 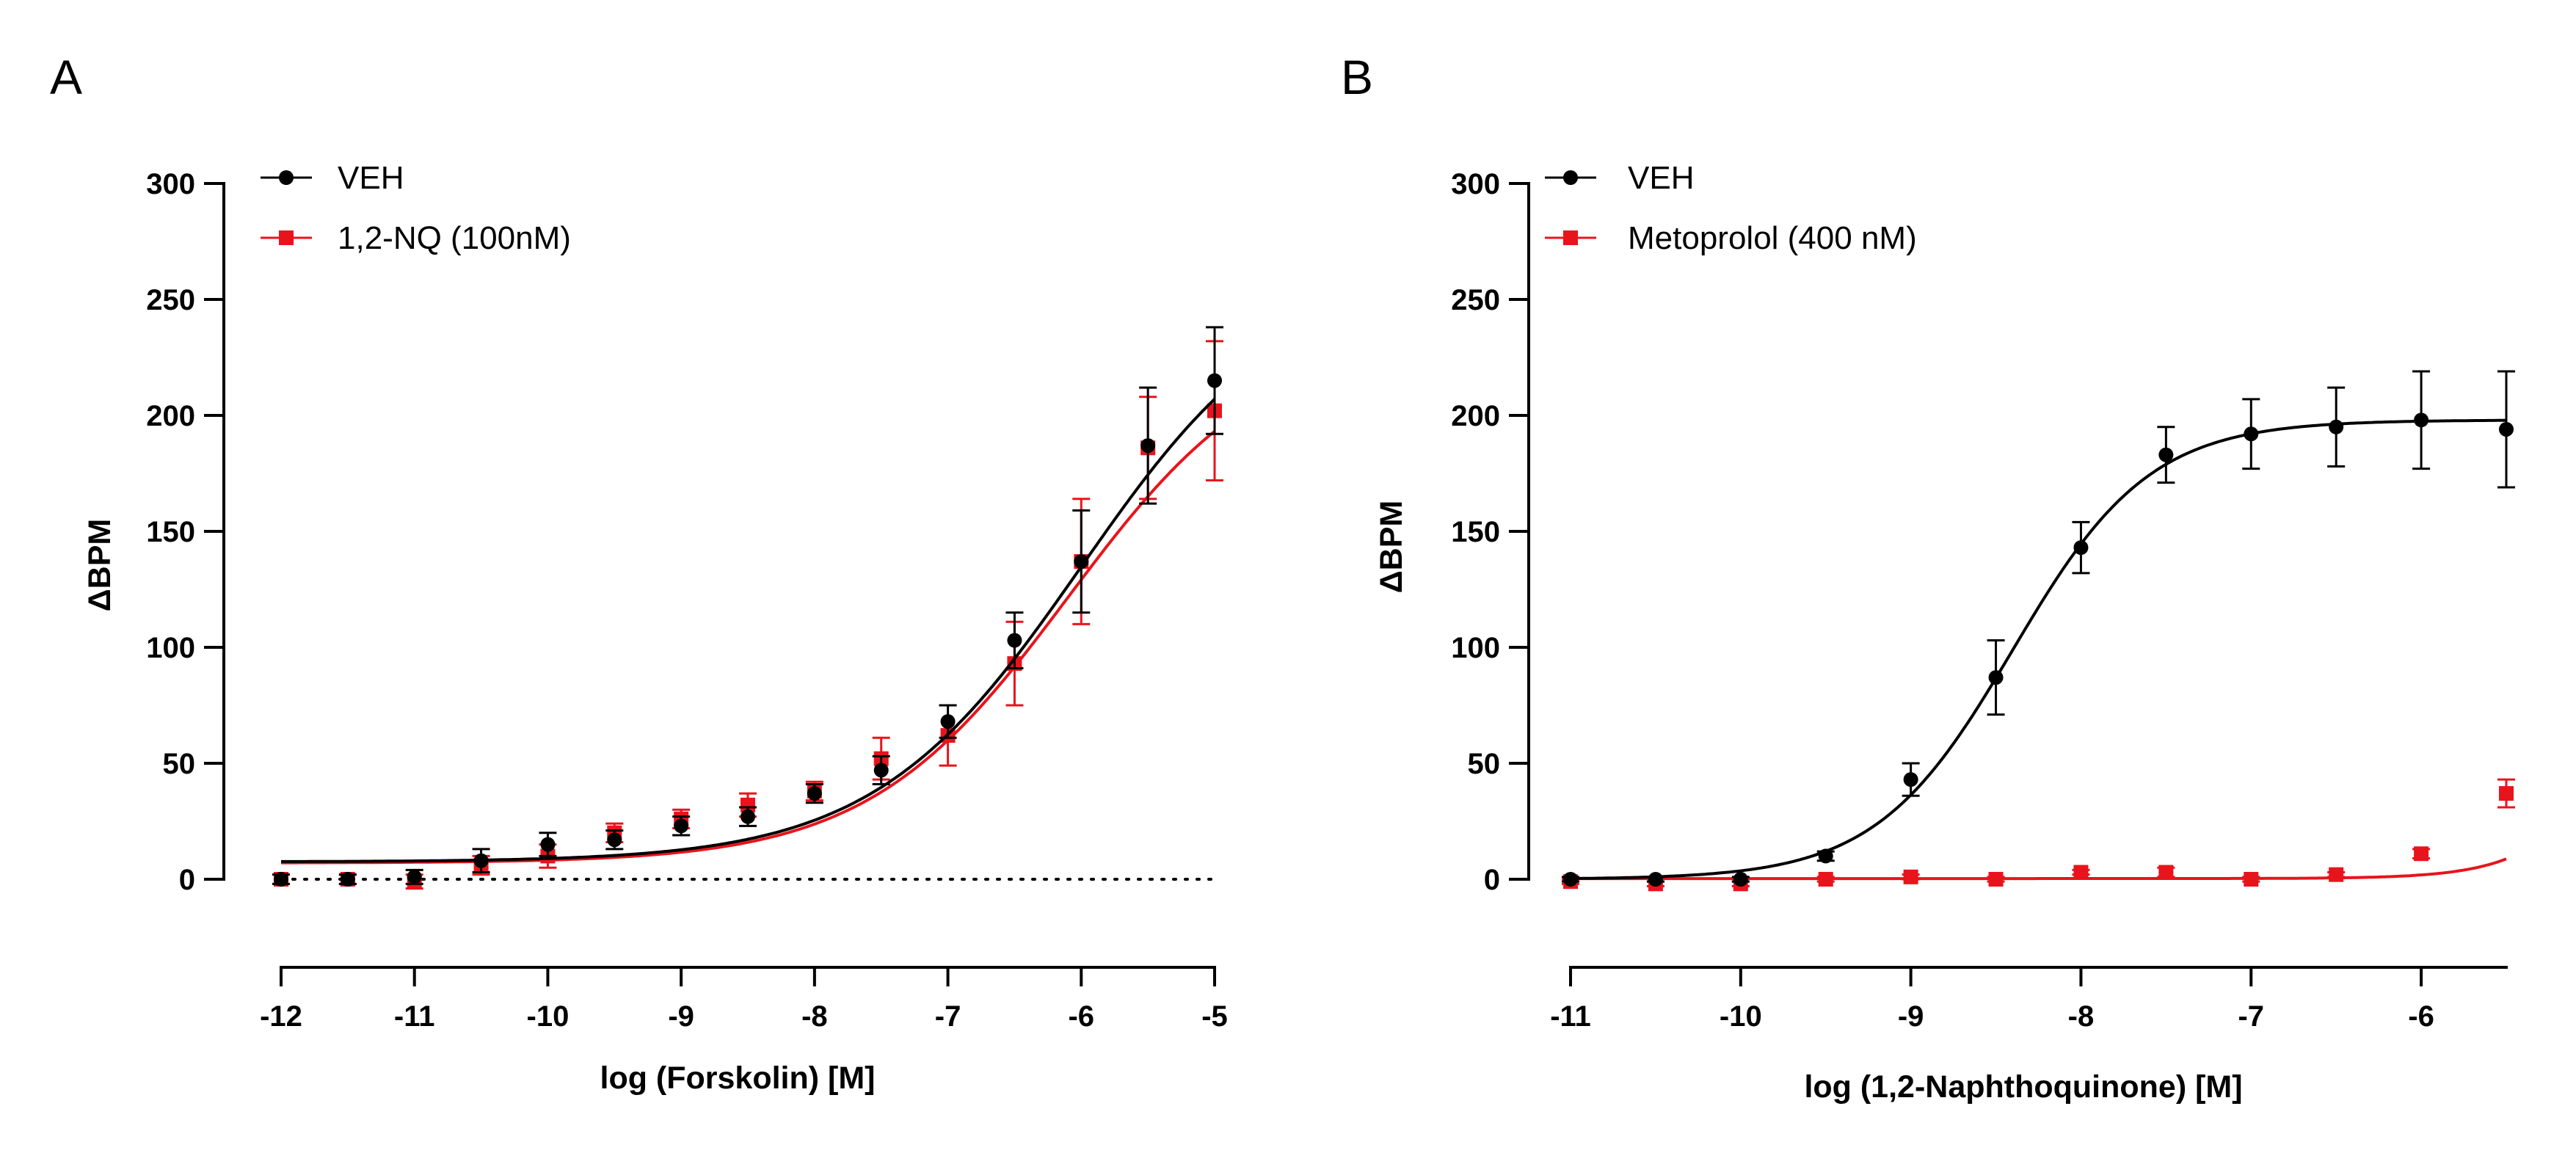 I want to click on panel-a-y-ticks: 0 50 100 150 200 250 300, so click(x=185, y=532).